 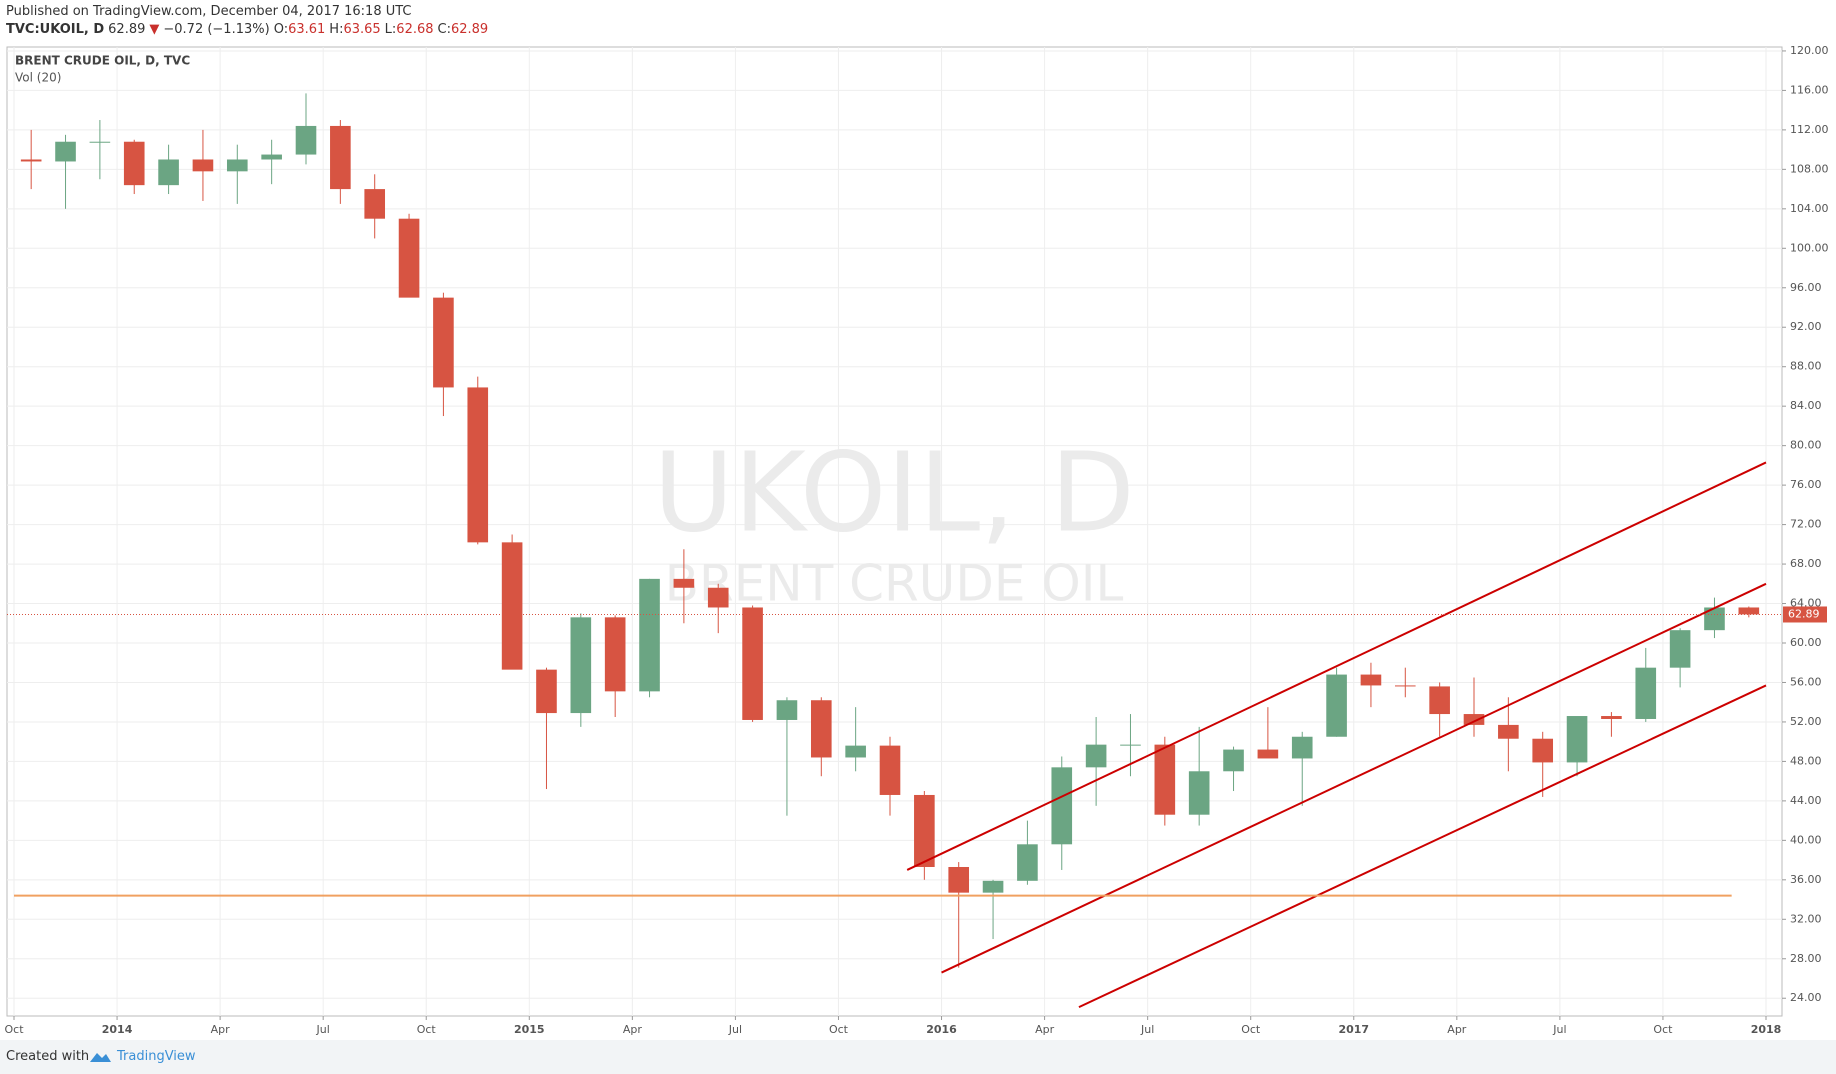 What do you see at coordinates (154, 29) in the screenshot?
I see `arrow: ▼` at bounding box center [154, 29].